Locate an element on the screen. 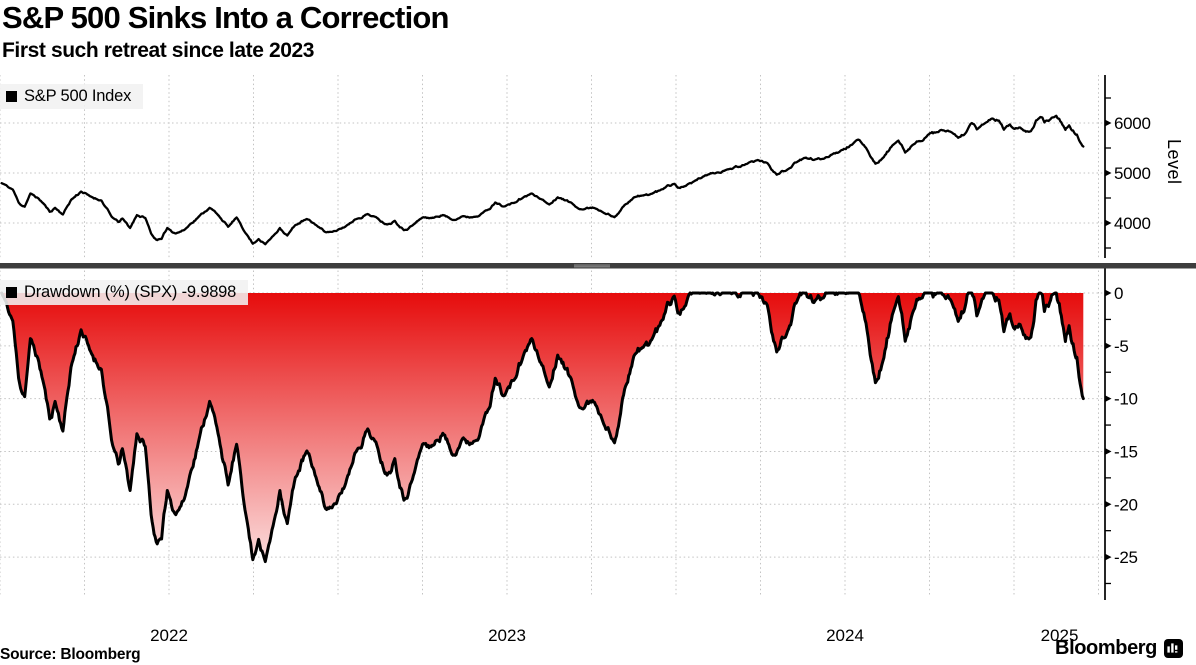  x-tick-label: 2025 is located at coordinates (1060, 635).